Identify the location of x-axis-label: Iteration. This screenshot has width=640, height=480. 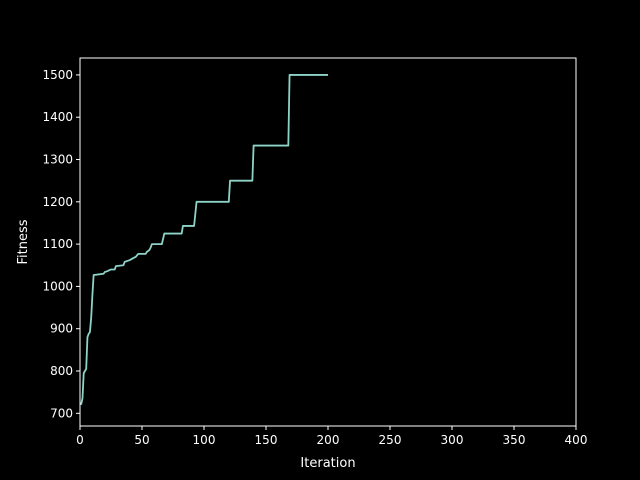
(327, 463).